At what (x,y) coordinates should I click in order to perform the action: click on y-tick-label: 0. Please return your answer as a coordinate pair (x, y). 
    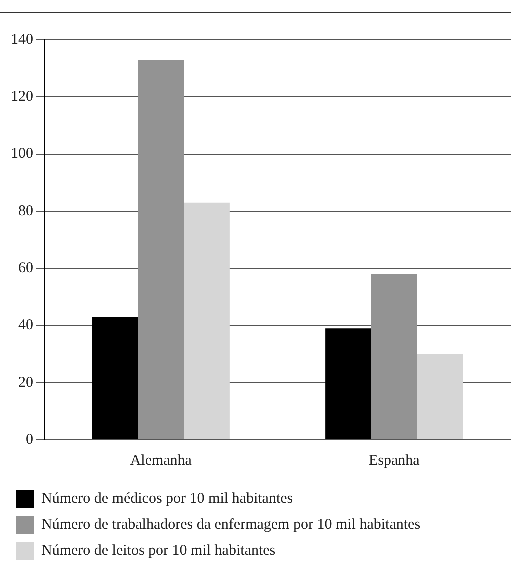
    Looking at the image, I should click on (30, 440).